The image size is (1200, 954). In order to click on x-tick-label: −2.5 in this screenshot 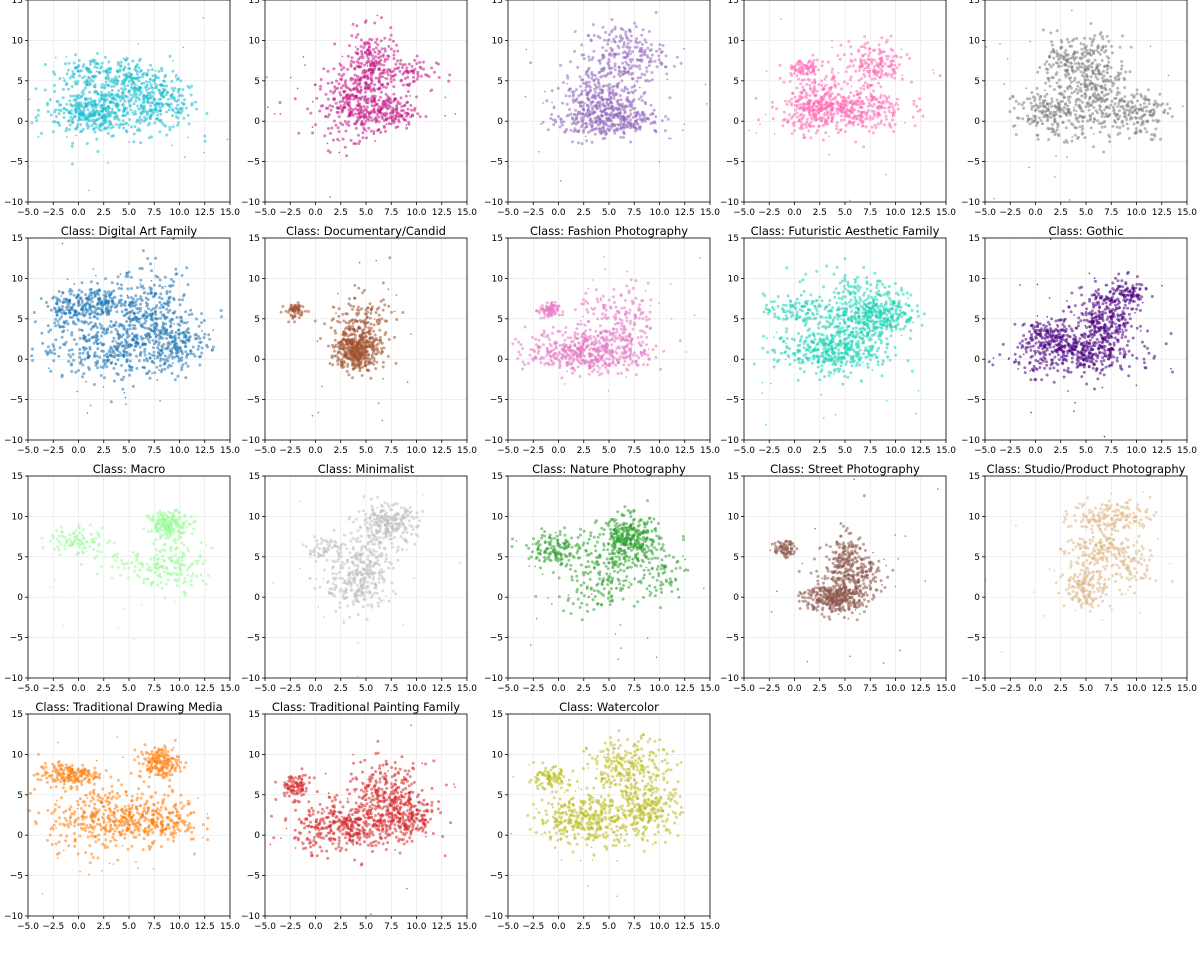, I will do `click(769, 213)`.